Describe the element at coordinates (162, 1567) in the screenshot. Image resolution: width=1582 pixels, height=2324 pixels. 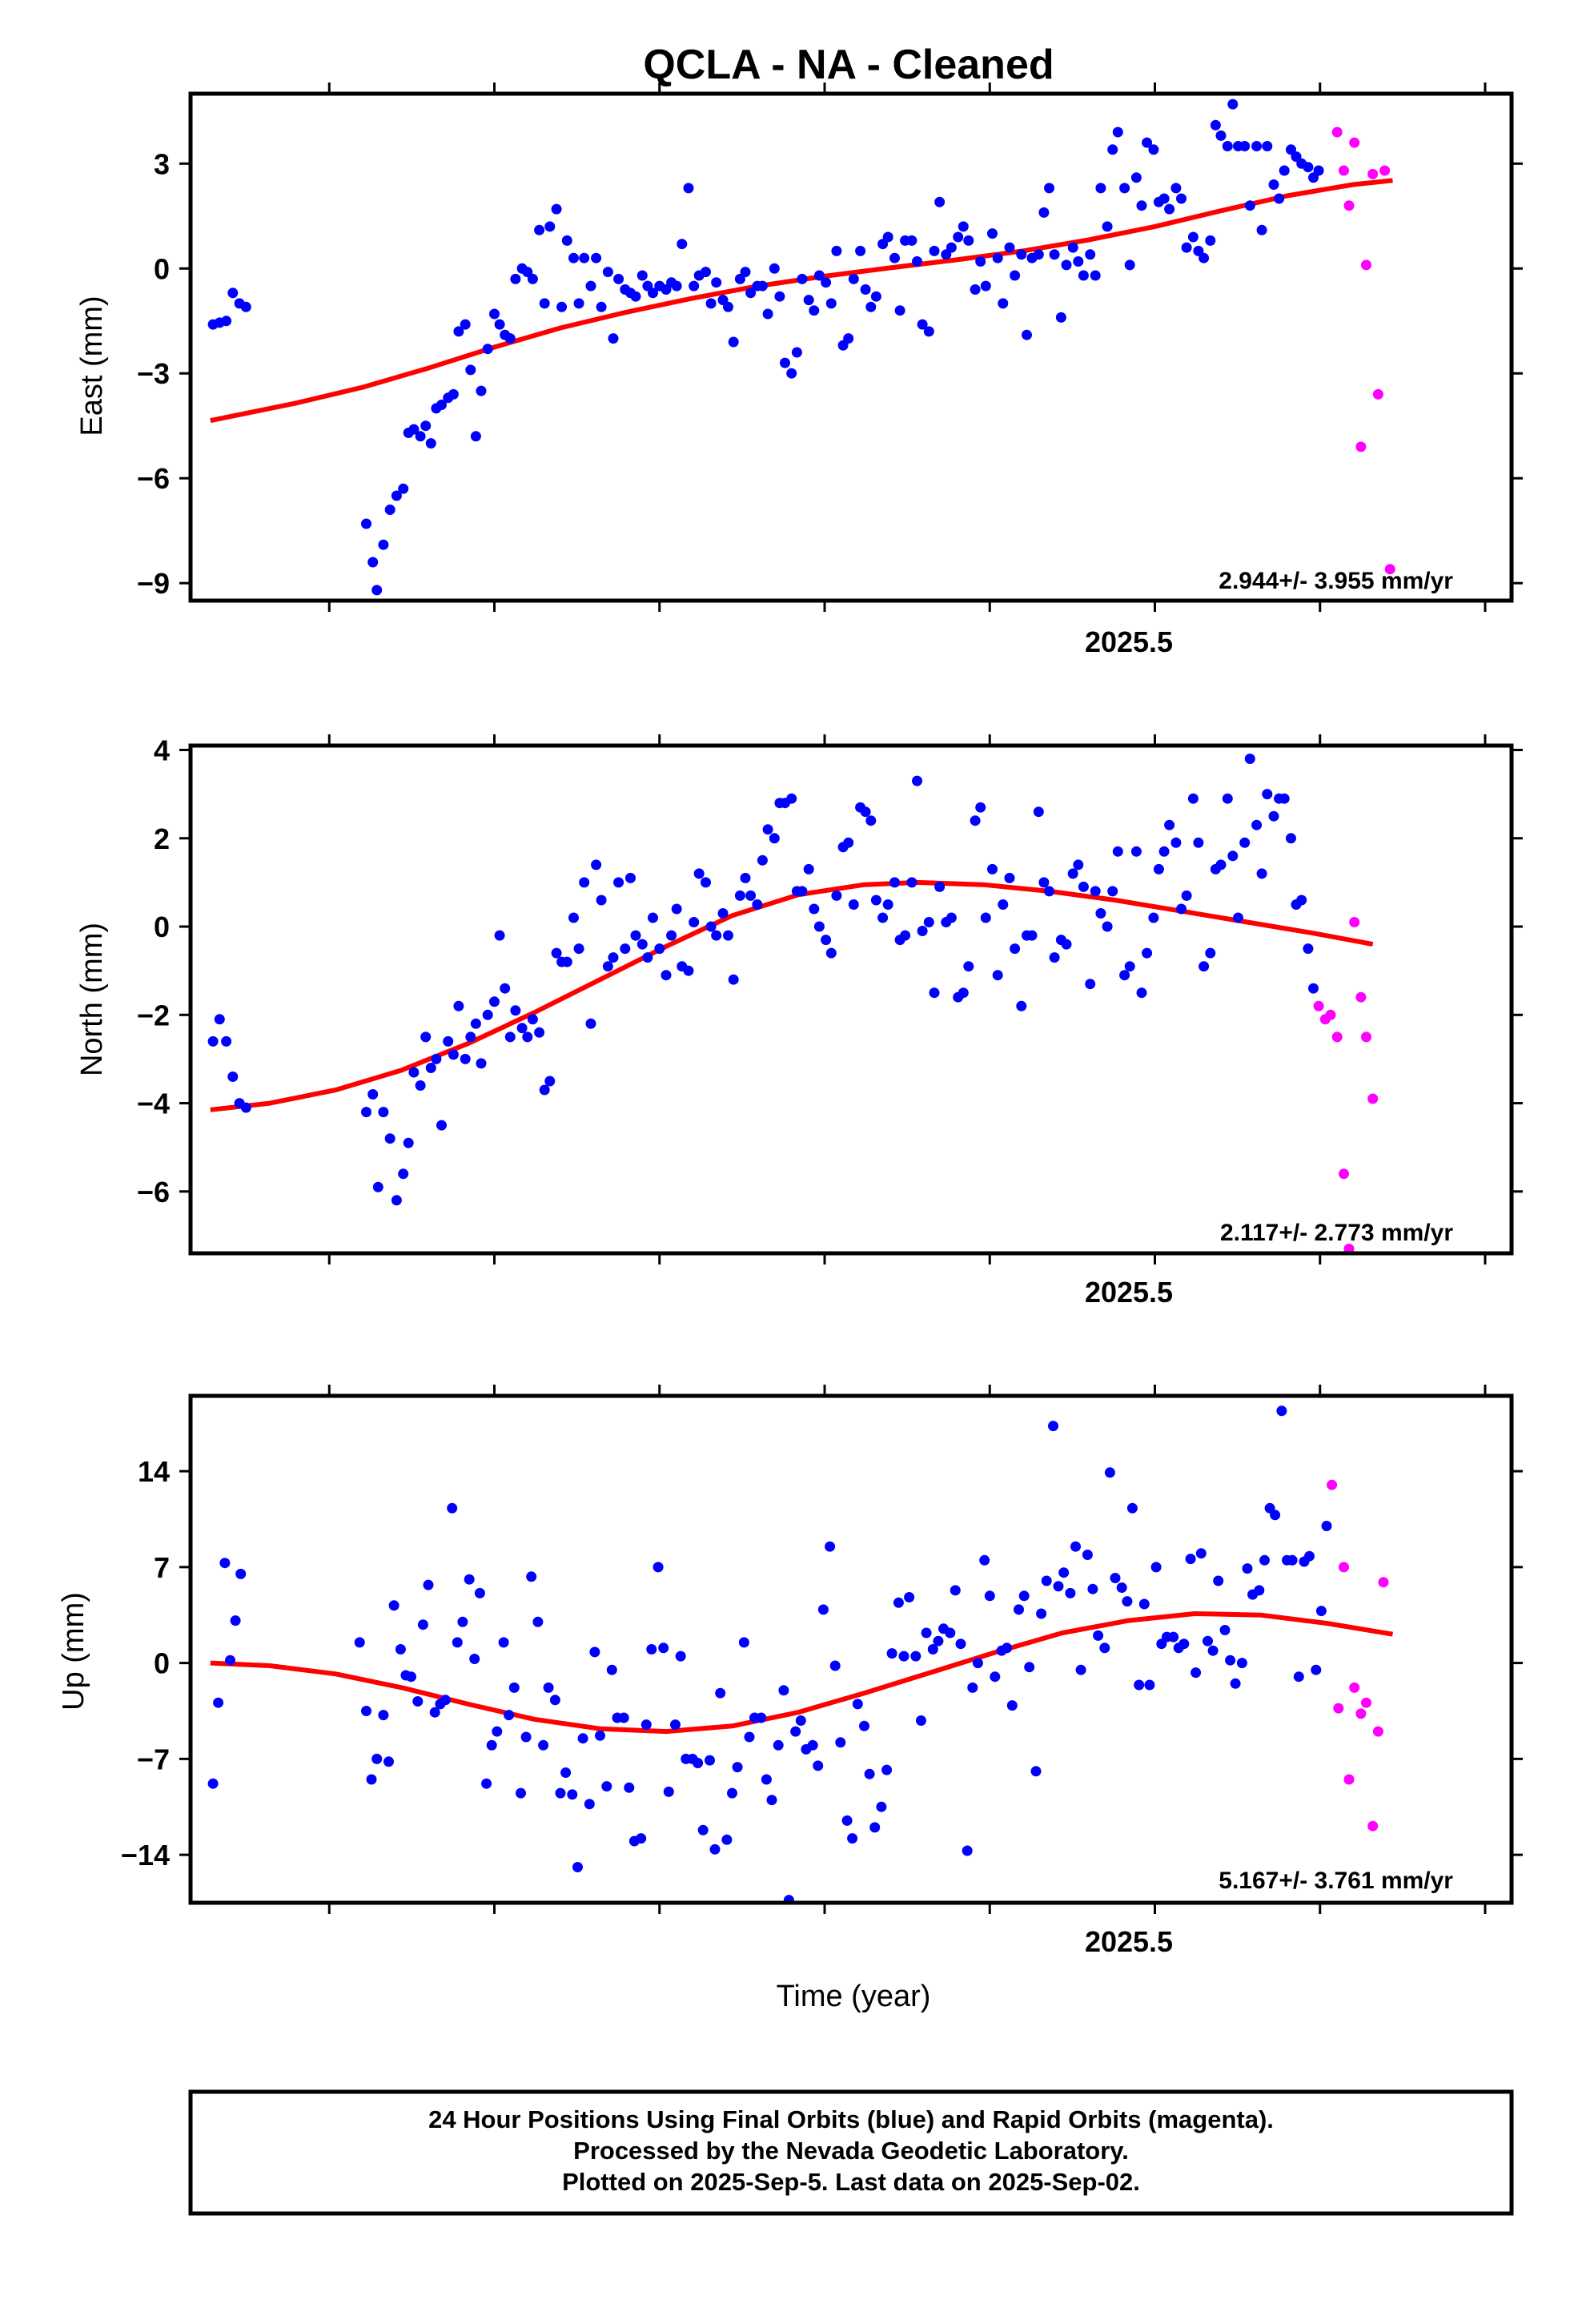
I see `y-tick-label: 7` at that location.